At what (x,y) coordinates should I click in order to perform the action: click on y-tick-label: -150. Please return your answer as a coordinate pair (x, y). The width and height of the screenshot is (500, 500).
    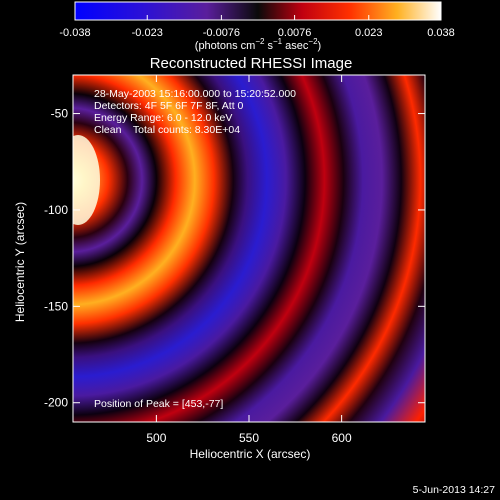
    Looking at the image, I should click on (56, 306).